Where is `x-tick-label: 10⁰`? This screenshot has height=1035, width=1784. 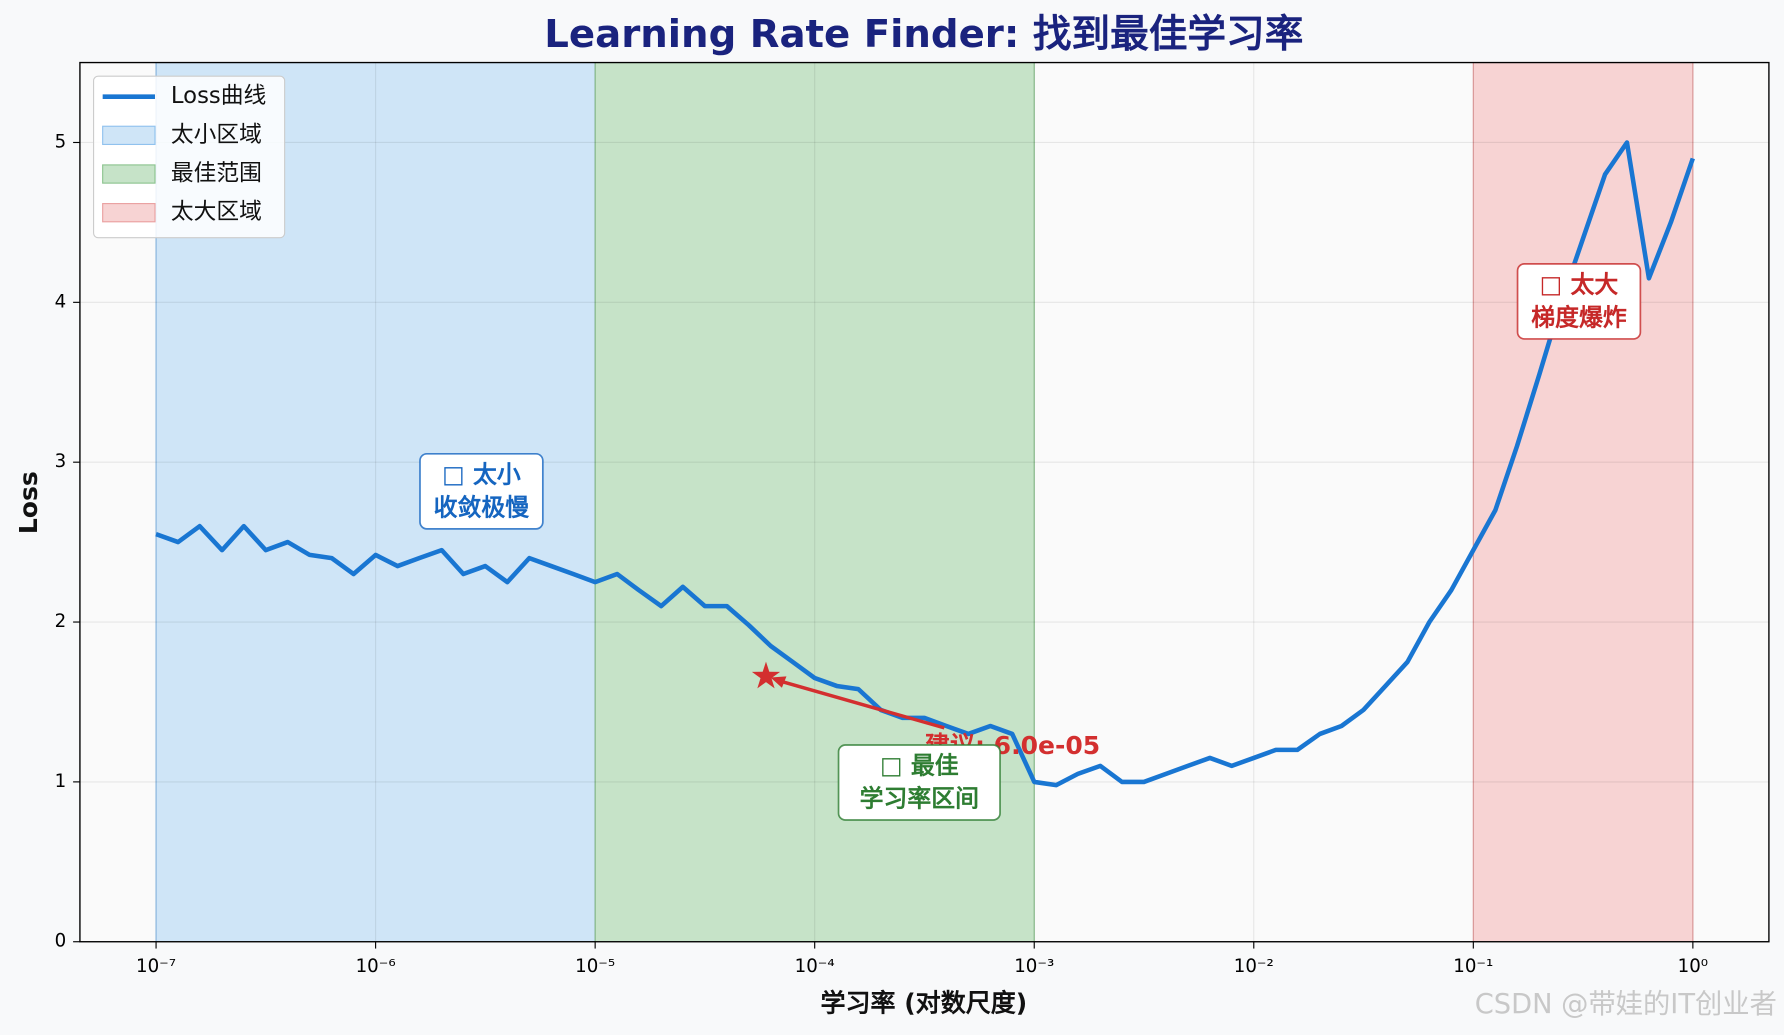
x-tick-label: 10⁰ is located at coordinates (1693, 966).